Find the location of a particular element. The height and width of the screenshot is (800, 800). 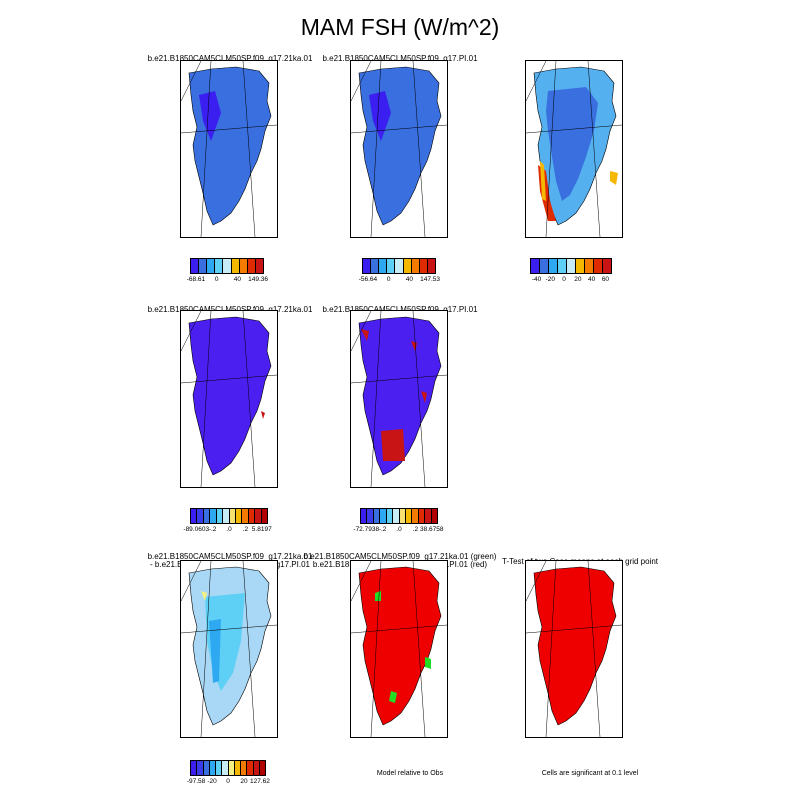

colorbar-tick-label: -97.58 is located at coordinates (196, 781).